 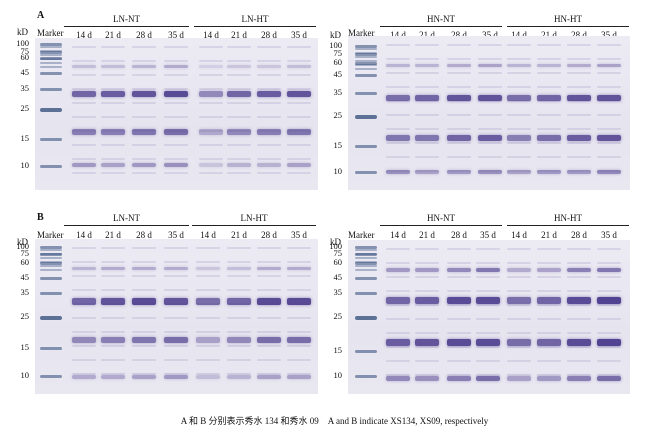 I want to click on kd-value: 75, so click(x=338, y=53).